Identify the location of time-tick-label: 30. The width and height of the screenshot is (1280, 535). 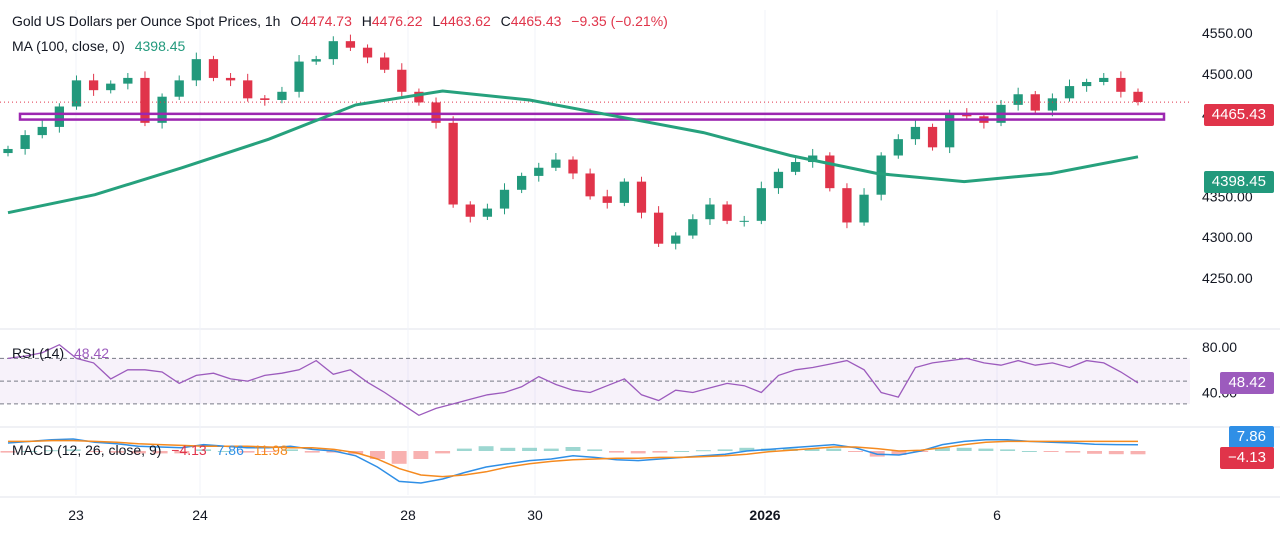
(535, 515).